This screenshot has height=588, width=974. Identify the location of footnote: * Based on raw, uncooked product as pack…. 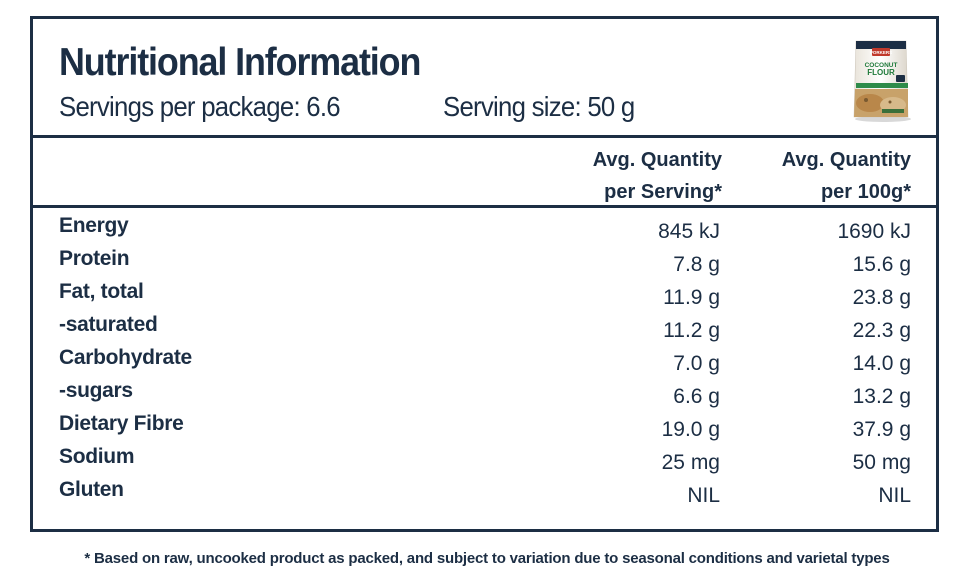
(487, 558).